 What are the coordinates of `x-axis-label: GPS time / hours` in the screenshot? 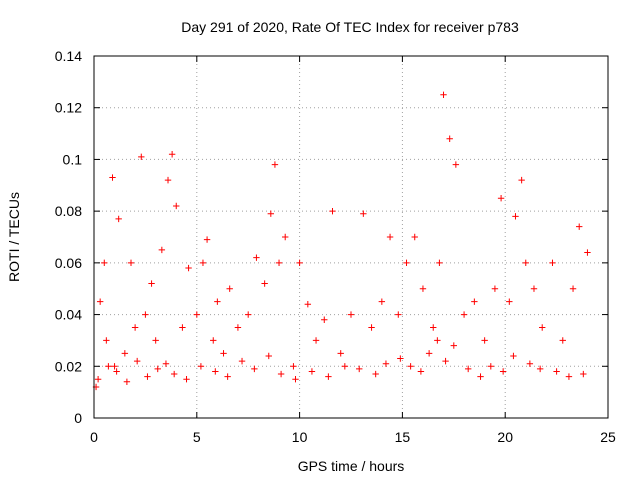 It's located at (351, 466).